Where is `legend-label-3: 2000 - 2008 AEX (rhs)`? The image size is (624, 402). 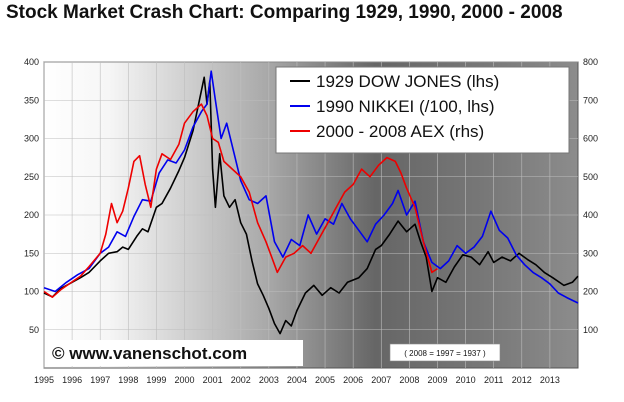
legend-label-3: 2000 - 2008 AEX (rhs) is located at coordinates (400, 131).